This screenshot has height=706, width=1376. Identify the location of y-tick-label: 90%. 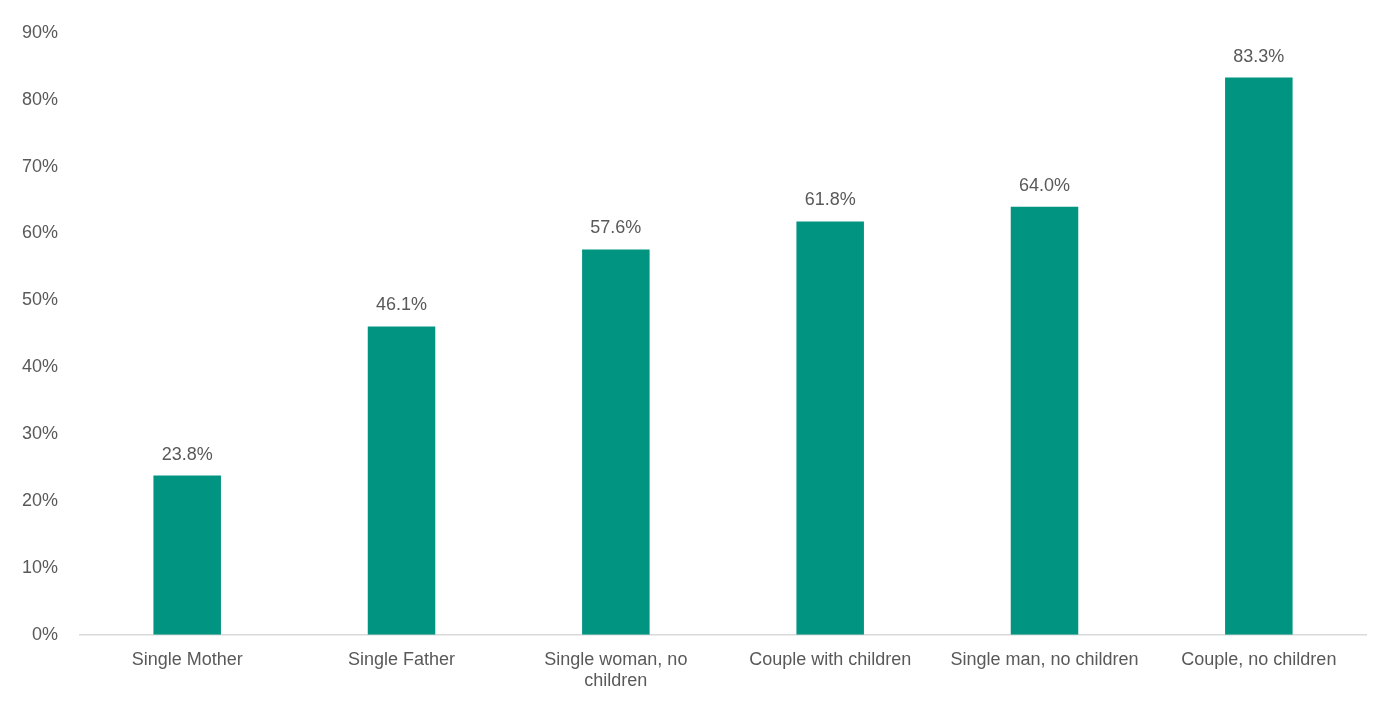
(40, 31).